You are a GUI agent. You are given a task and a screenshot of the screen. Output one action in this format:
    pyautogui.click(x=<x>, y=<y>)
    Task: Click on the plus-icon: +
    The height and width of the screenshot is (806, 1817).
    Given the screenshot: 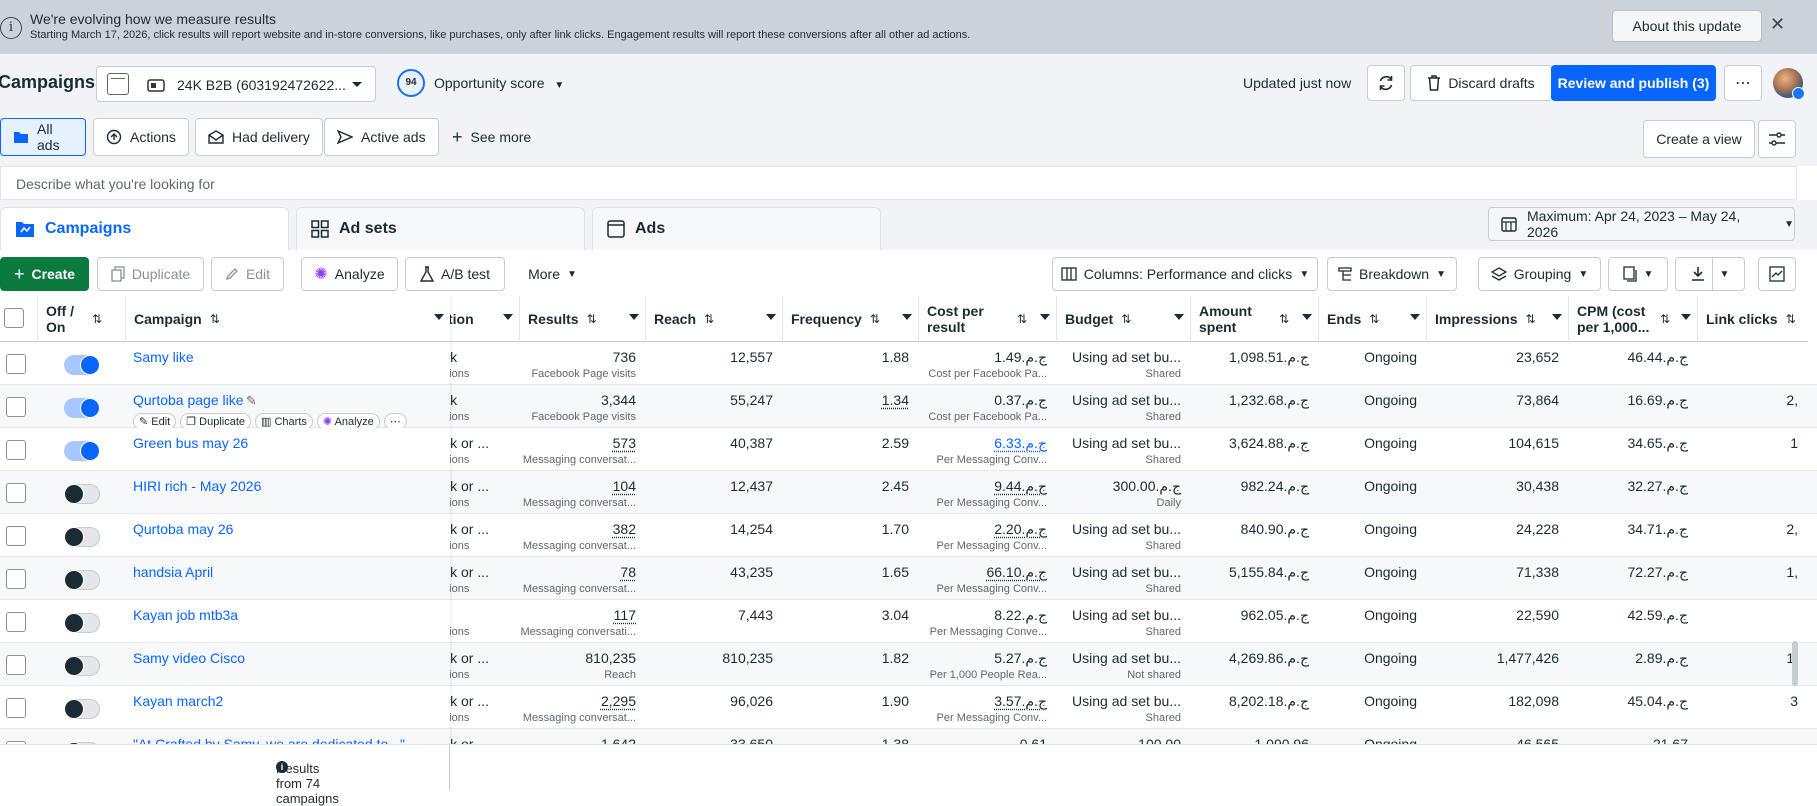 What is the action you would take?
    pyautogui.click(x=19, y=273)
    